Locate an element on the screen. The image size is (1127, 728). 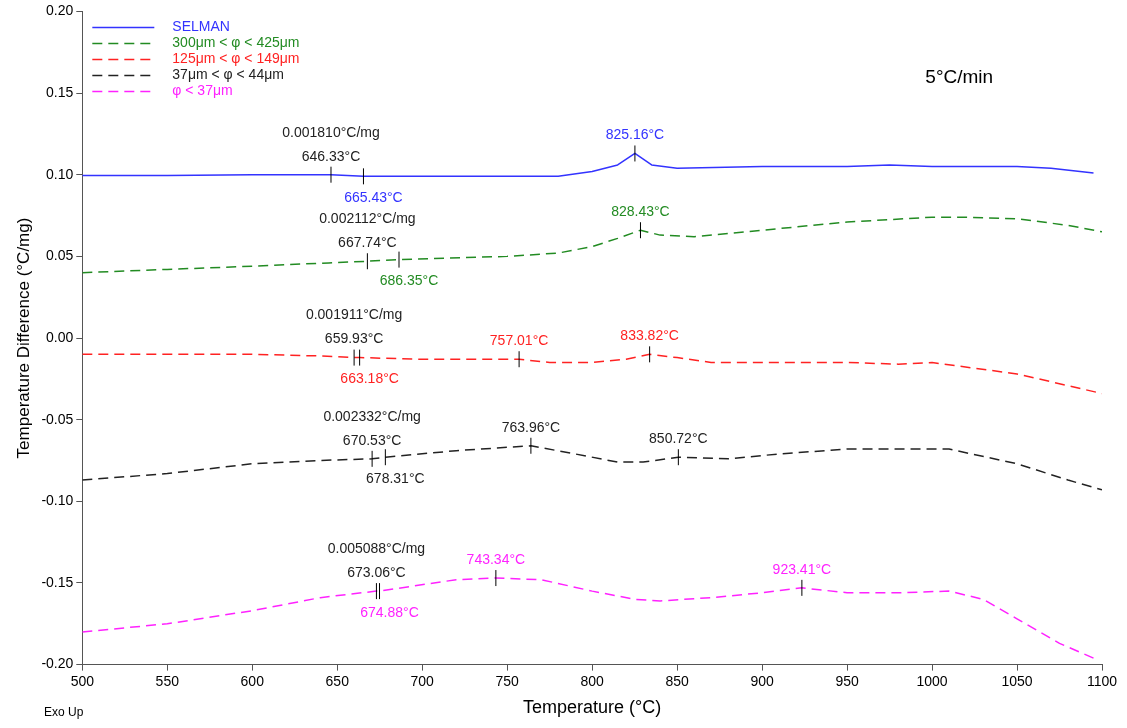
annotation: 5°C/min is located at coordinates (959, 76).